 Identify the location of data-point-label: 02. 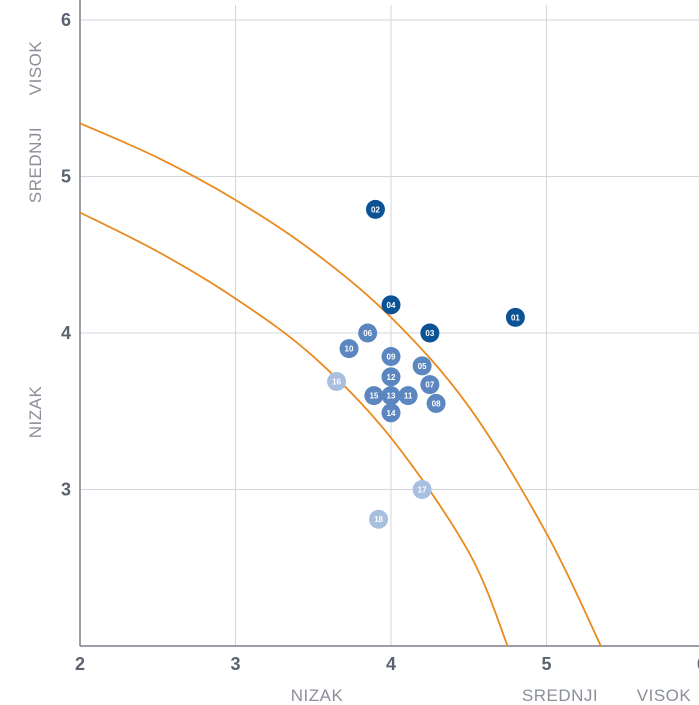
(375, 209).